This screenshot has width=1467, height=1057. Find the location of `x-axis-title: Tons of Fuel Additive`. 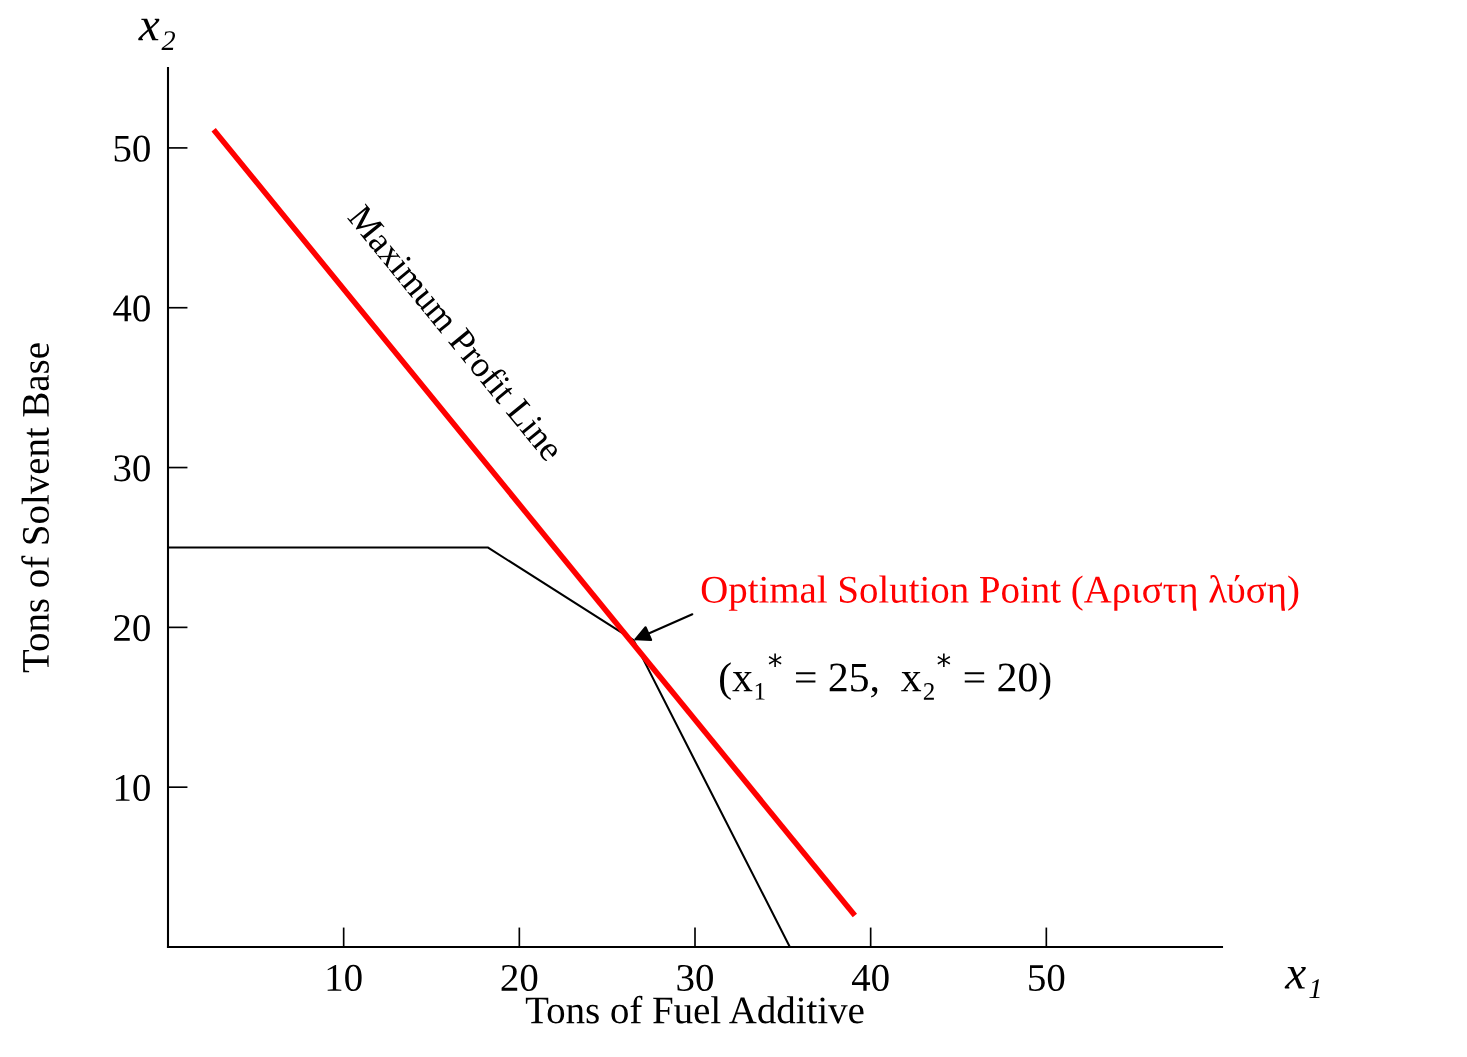

x-axis-title: Tons of Fuel Additive is located at coordinates (694, 1009).